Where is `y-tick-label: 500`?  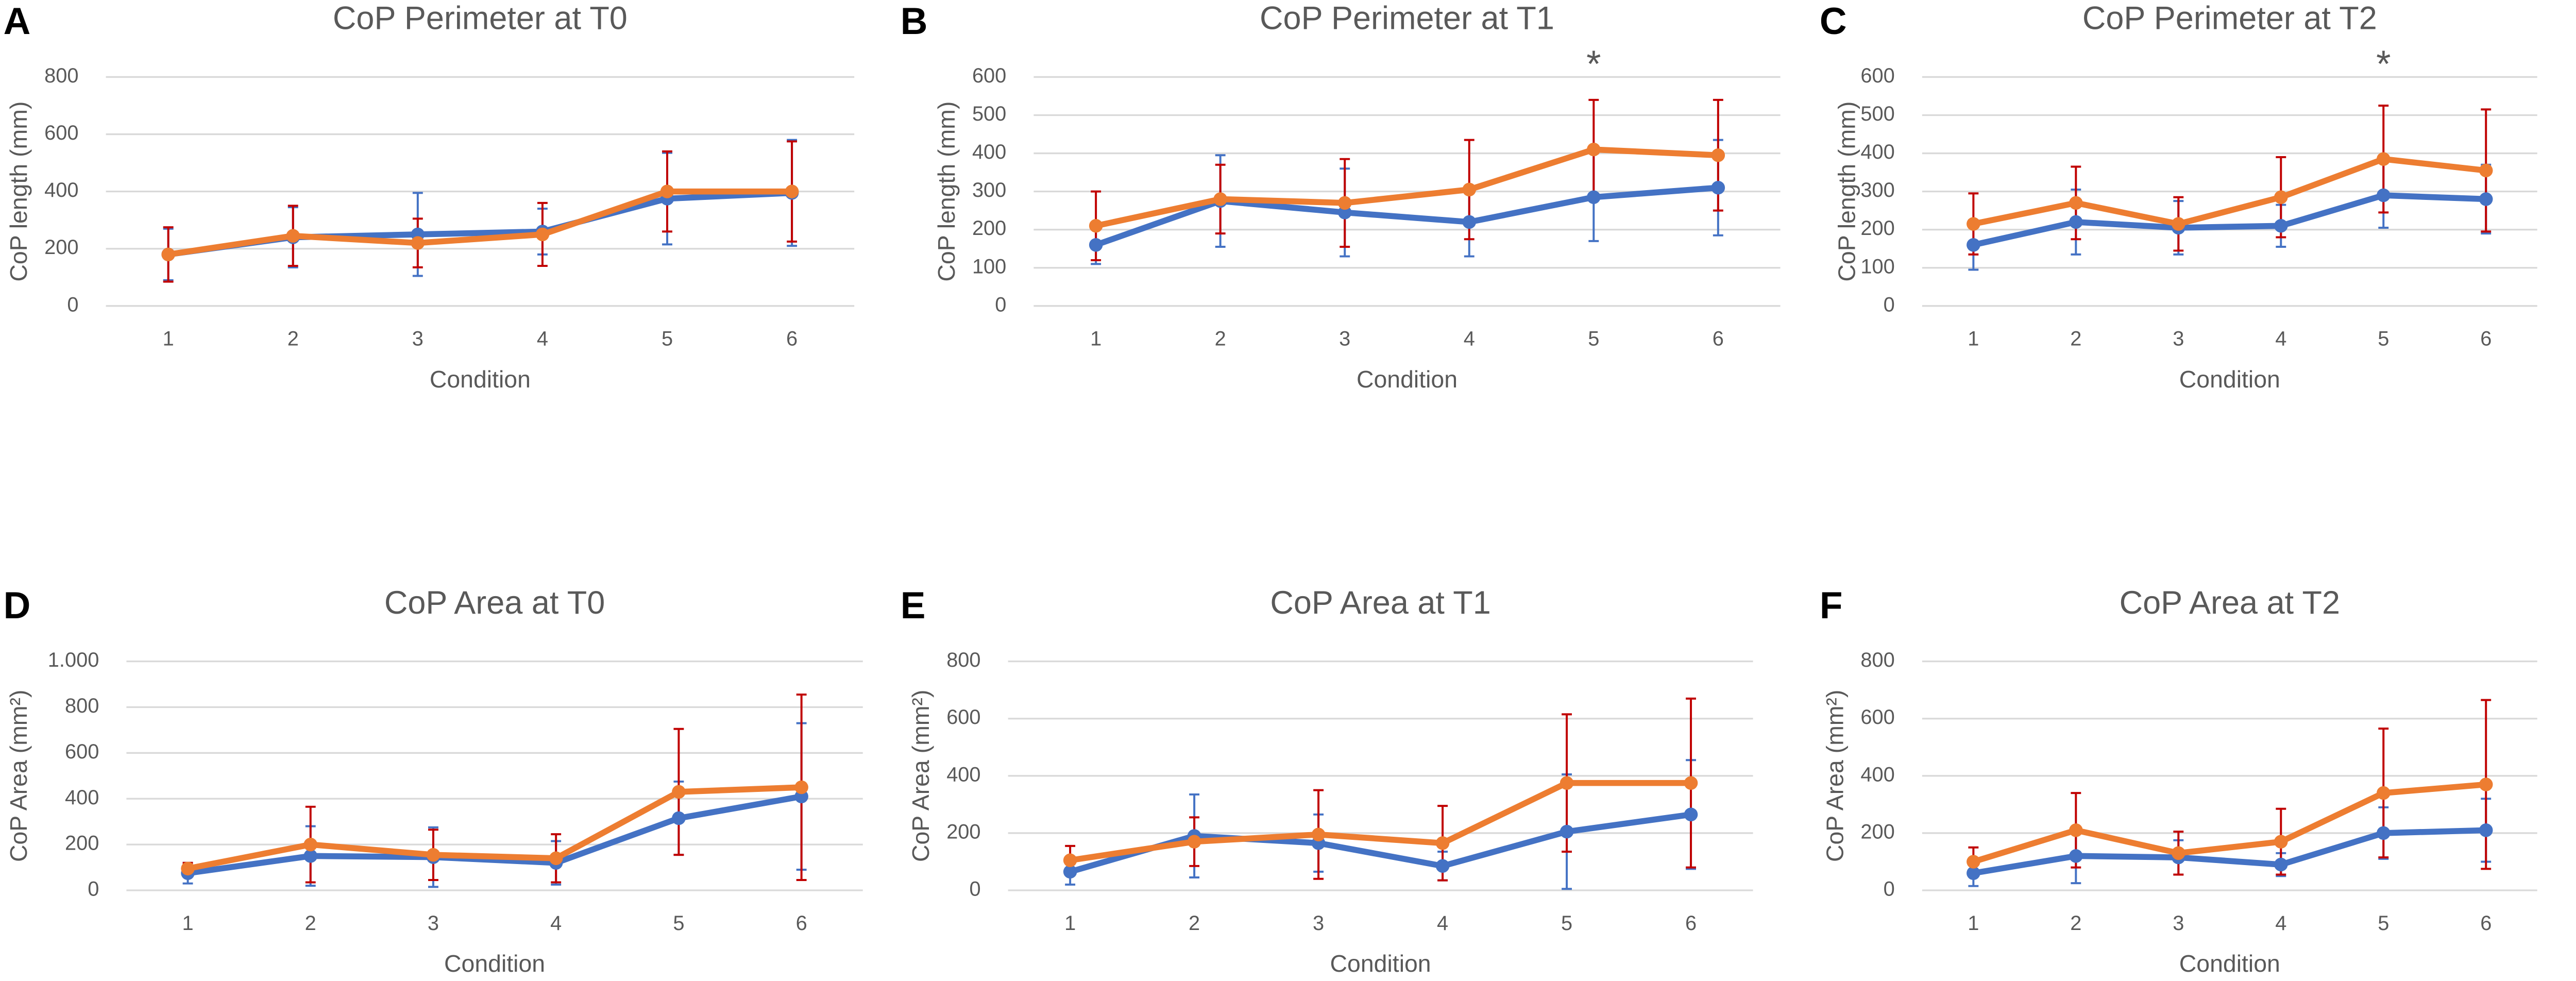 y-tick-label: 500 is located at coordinates (989, 114).